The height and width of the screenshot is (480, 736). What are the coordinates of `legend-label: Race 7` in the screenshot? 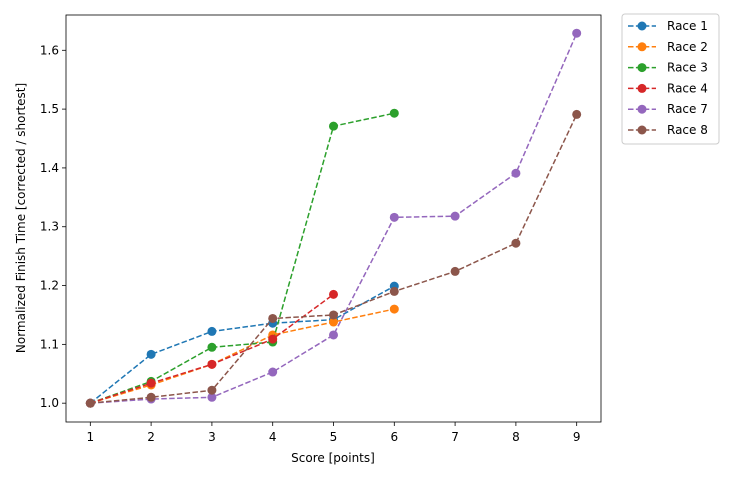 It's located at (687, 109).